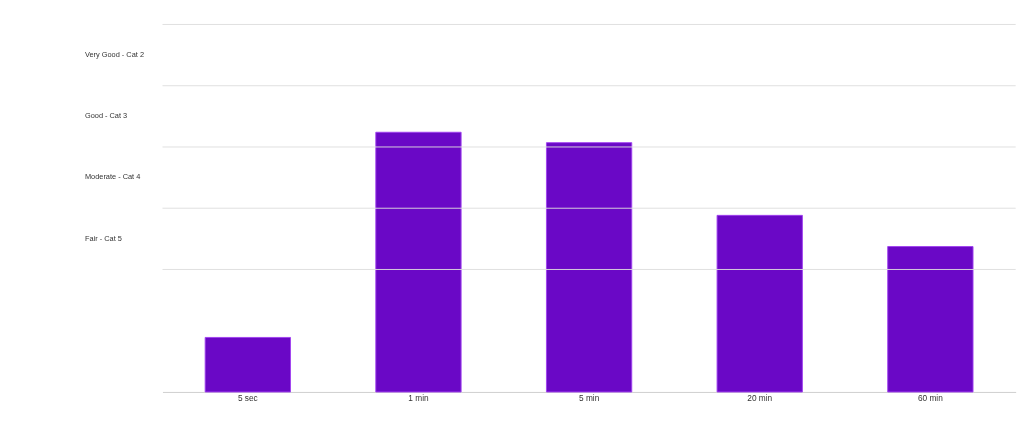 Image resolution: width=1024 pixels, height=428 pixels. I want to click on text: Good - Cat 3, so click(106, 116).